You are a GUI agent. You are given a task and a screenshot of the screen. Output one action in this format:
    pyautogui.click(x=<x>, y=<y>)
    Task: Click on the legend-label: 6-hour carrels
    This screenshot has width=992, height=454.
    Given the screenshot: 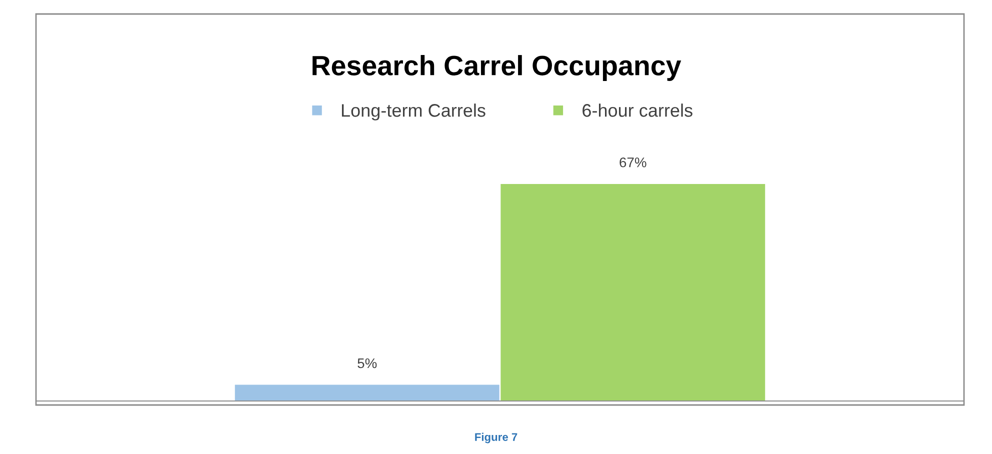 What is the action you would take?
    pyautogui.click(x=637, y=110)
    